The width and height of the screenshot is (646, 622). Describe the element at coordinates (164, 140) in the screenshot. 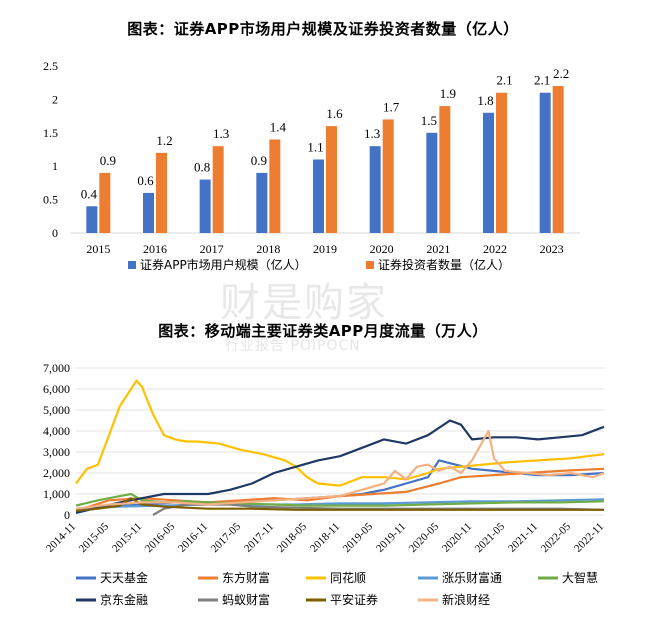

I see `data-label: 1.2` at that location.